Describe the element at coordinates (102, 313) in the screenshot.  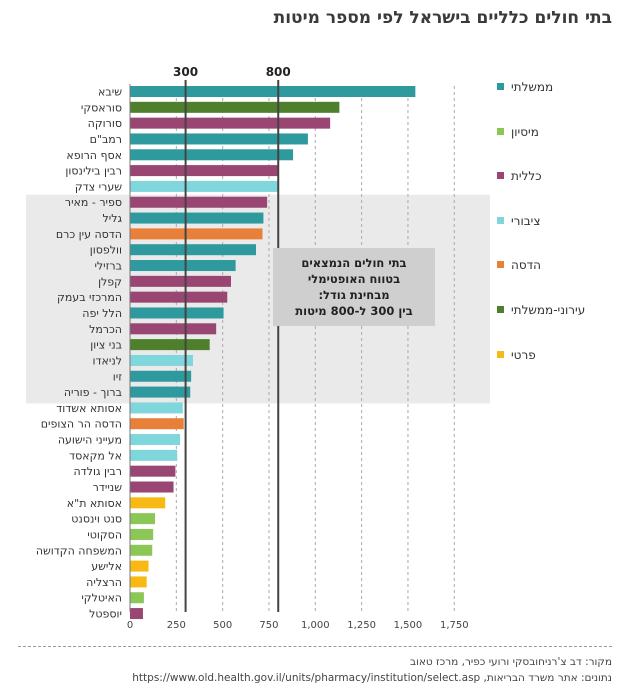
I see `category-label: הלל יפה` at that location.